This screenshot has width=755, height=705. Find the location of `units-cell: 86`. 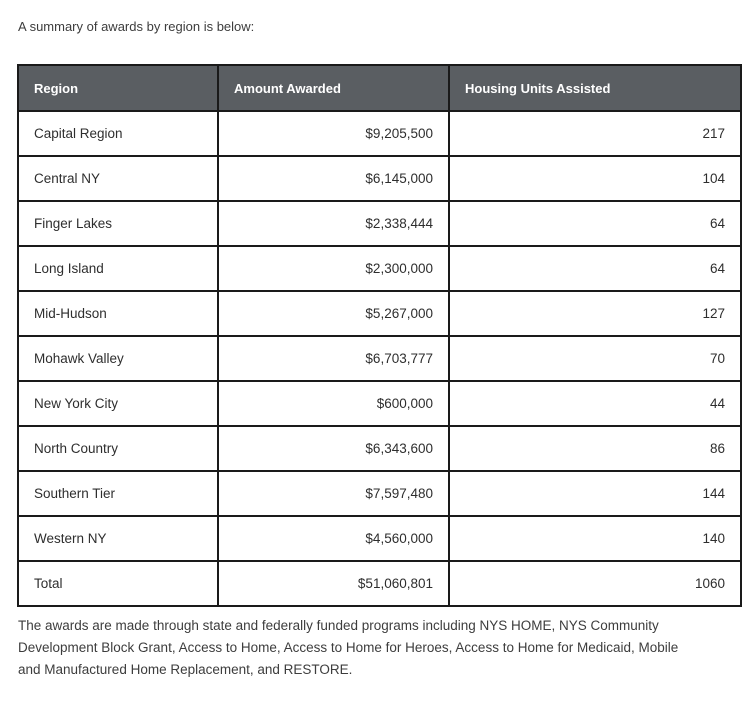

units-cell: 86 is located at coordinates (595, 448).